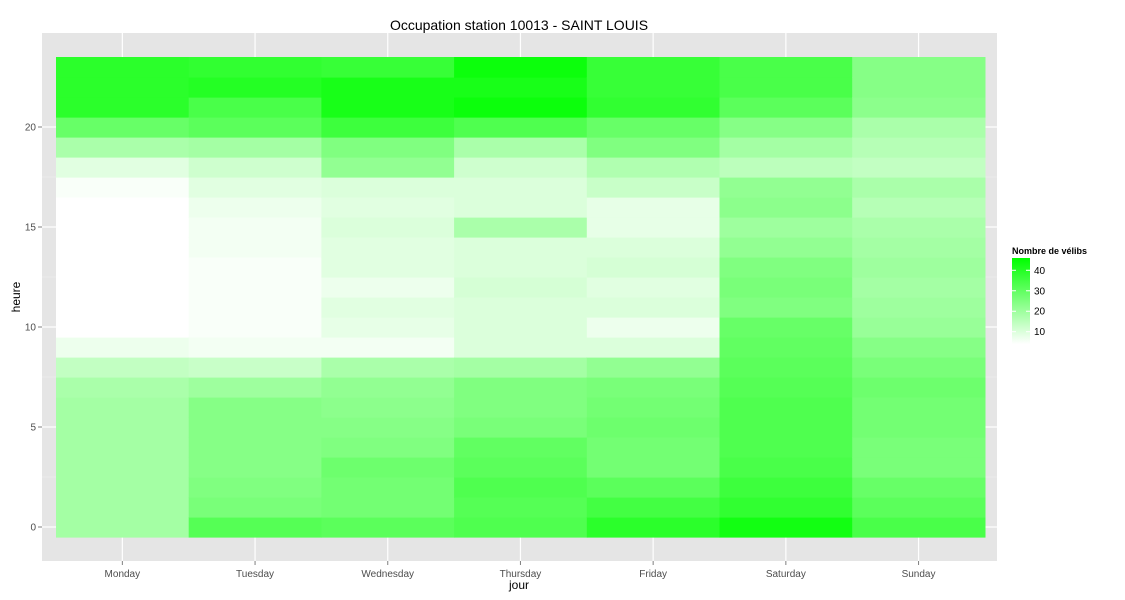 The width and height of the screenshot is (1125, 600). I want to click on legend: Nombre de vélibs 10 20 30 40, so click(1049, 295).